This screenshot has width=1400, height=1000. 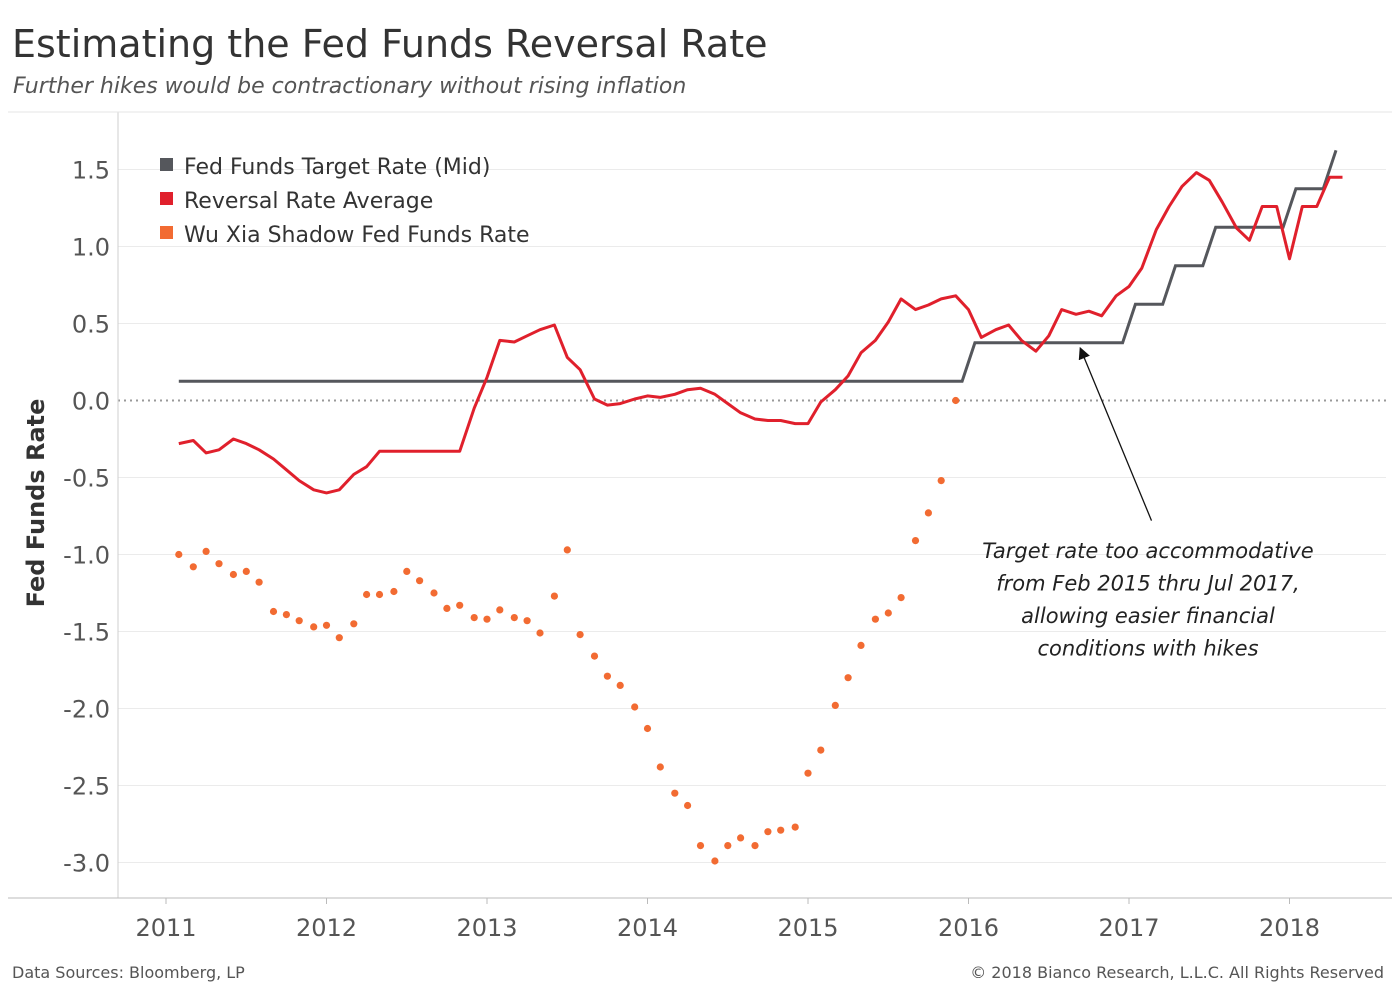 What do you see at coordinates (1128, 928) in the screenshot?
I see `x-tick-label: 2017` at bounding box center [1128, 928].